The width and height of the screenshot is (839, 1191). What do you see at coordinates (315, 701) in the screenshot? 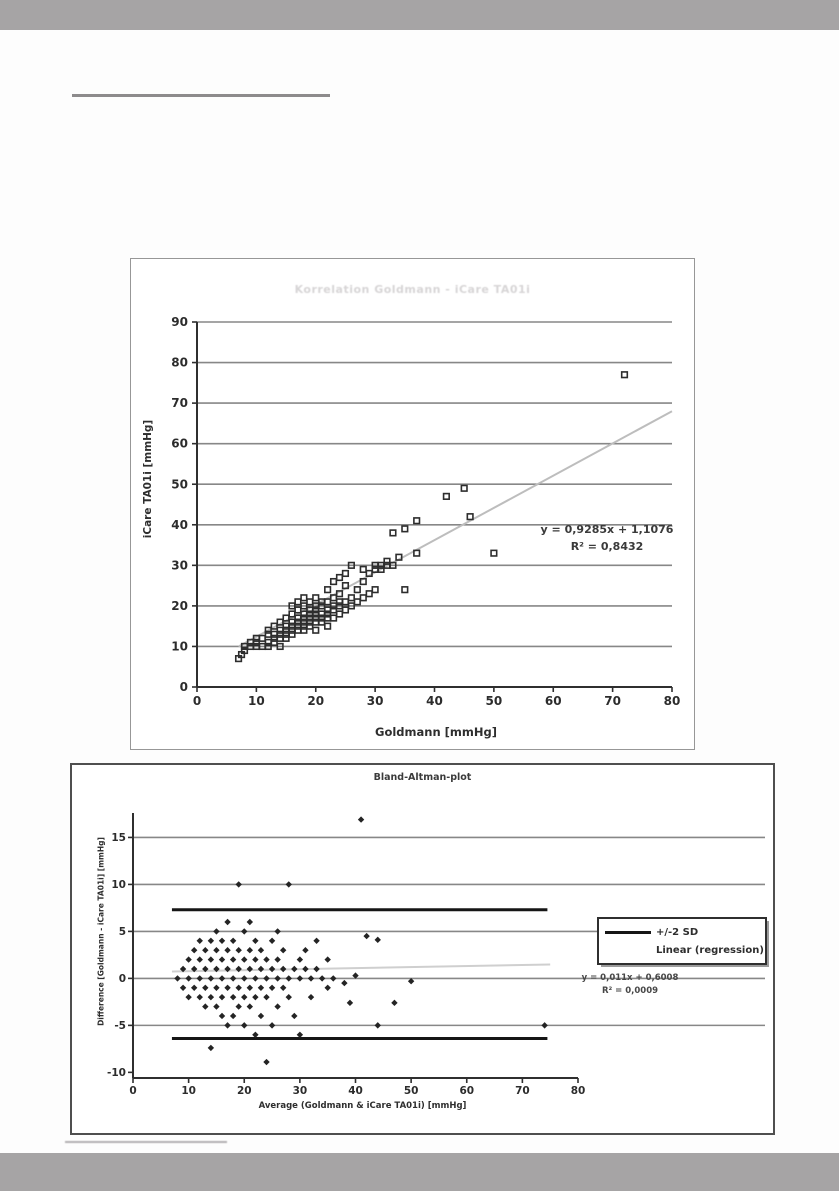
I see `x-tick-label: 20` at bounding box center [315, 701].